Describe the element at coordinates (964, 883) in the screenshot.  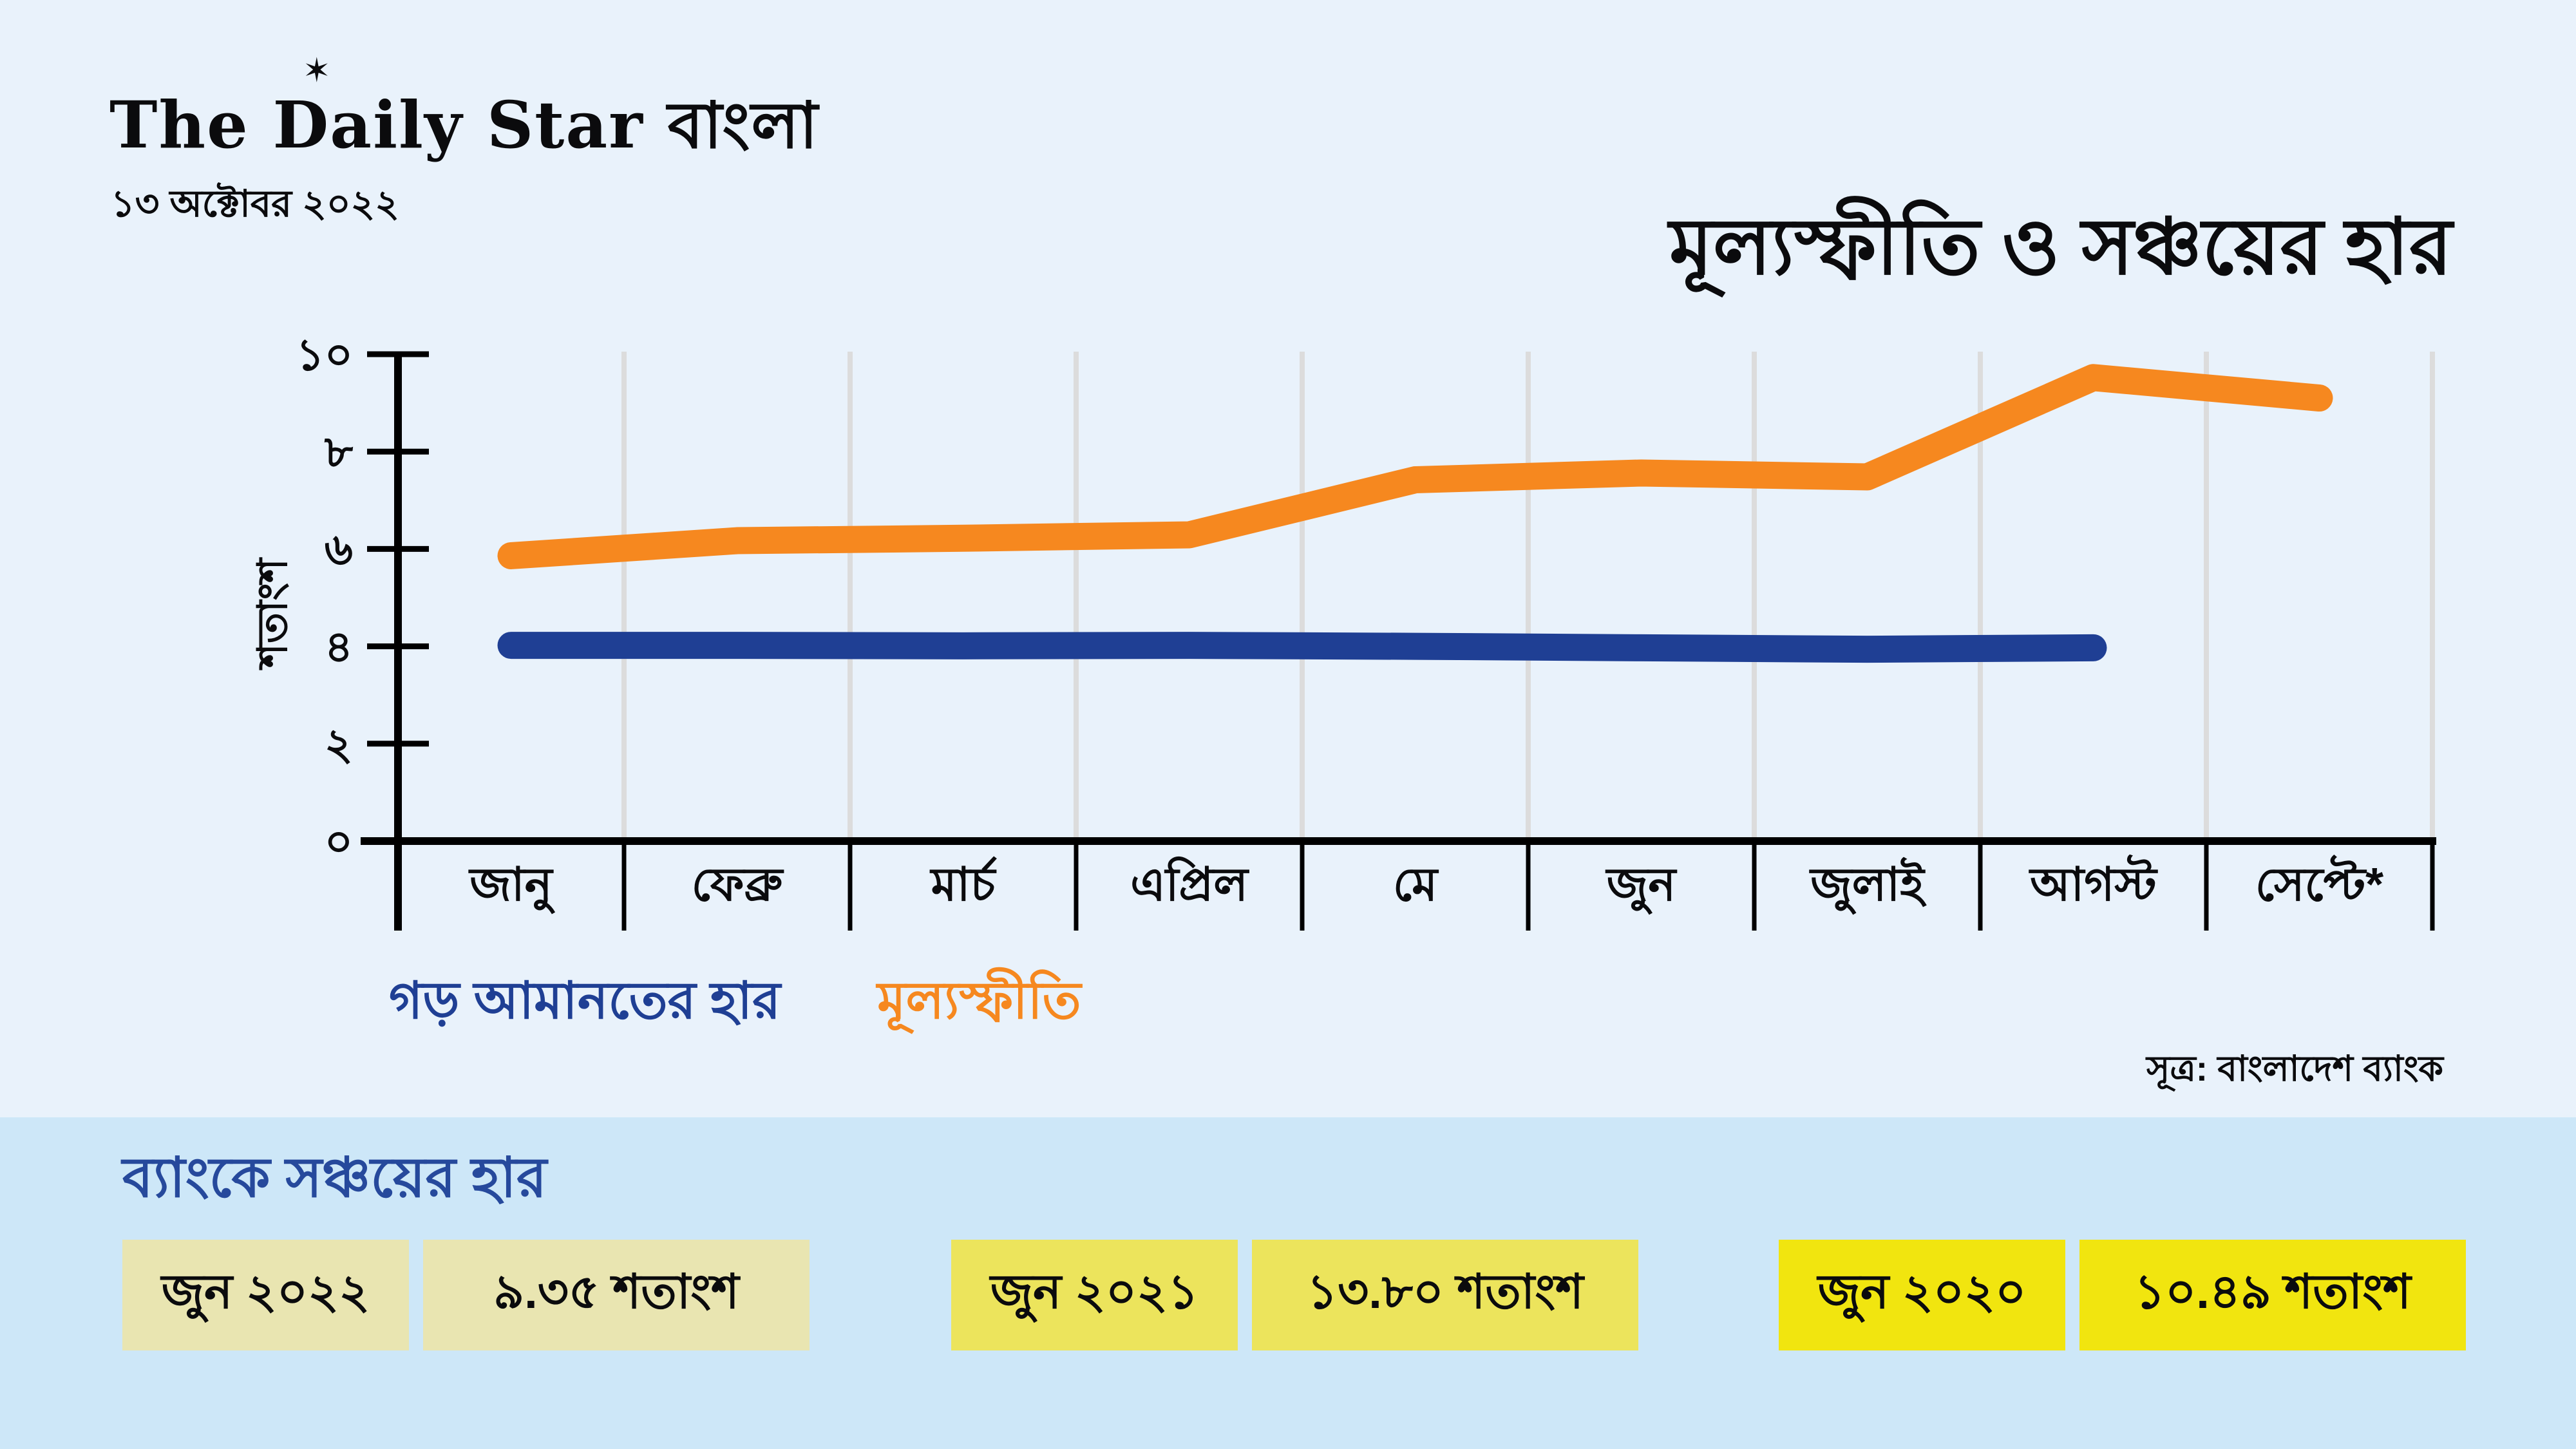
I see `month-label: মার্চ` at that location.